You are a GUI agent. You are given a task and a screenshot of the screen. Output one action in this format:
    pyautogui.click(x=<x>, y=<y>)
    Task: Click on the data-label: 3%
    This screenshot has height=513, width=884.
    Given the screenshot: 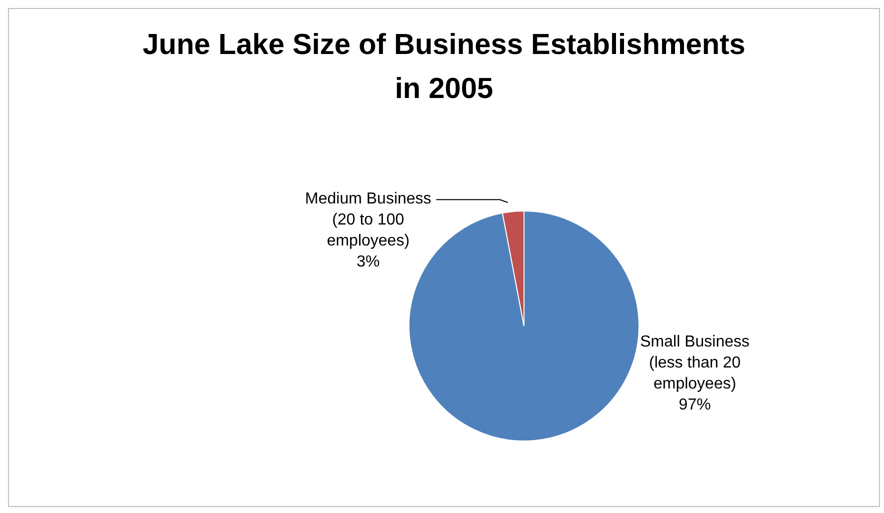 What is the action you would take?
    pyautogui.click(x=368, y=262)
    